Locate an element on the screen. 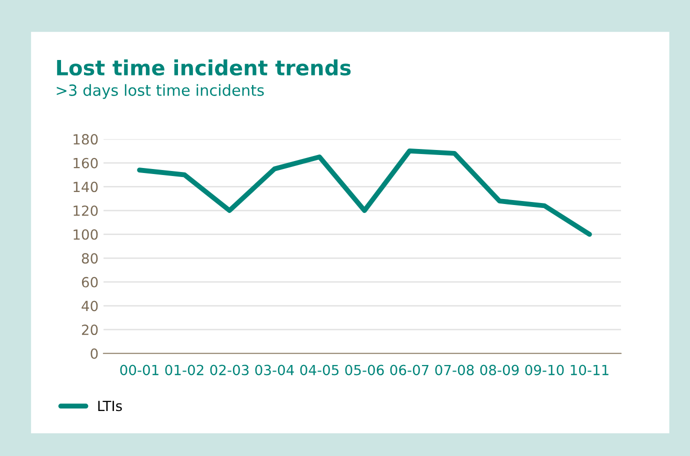  x-tick-label: 02-03 is located at coordinates (229, 370).